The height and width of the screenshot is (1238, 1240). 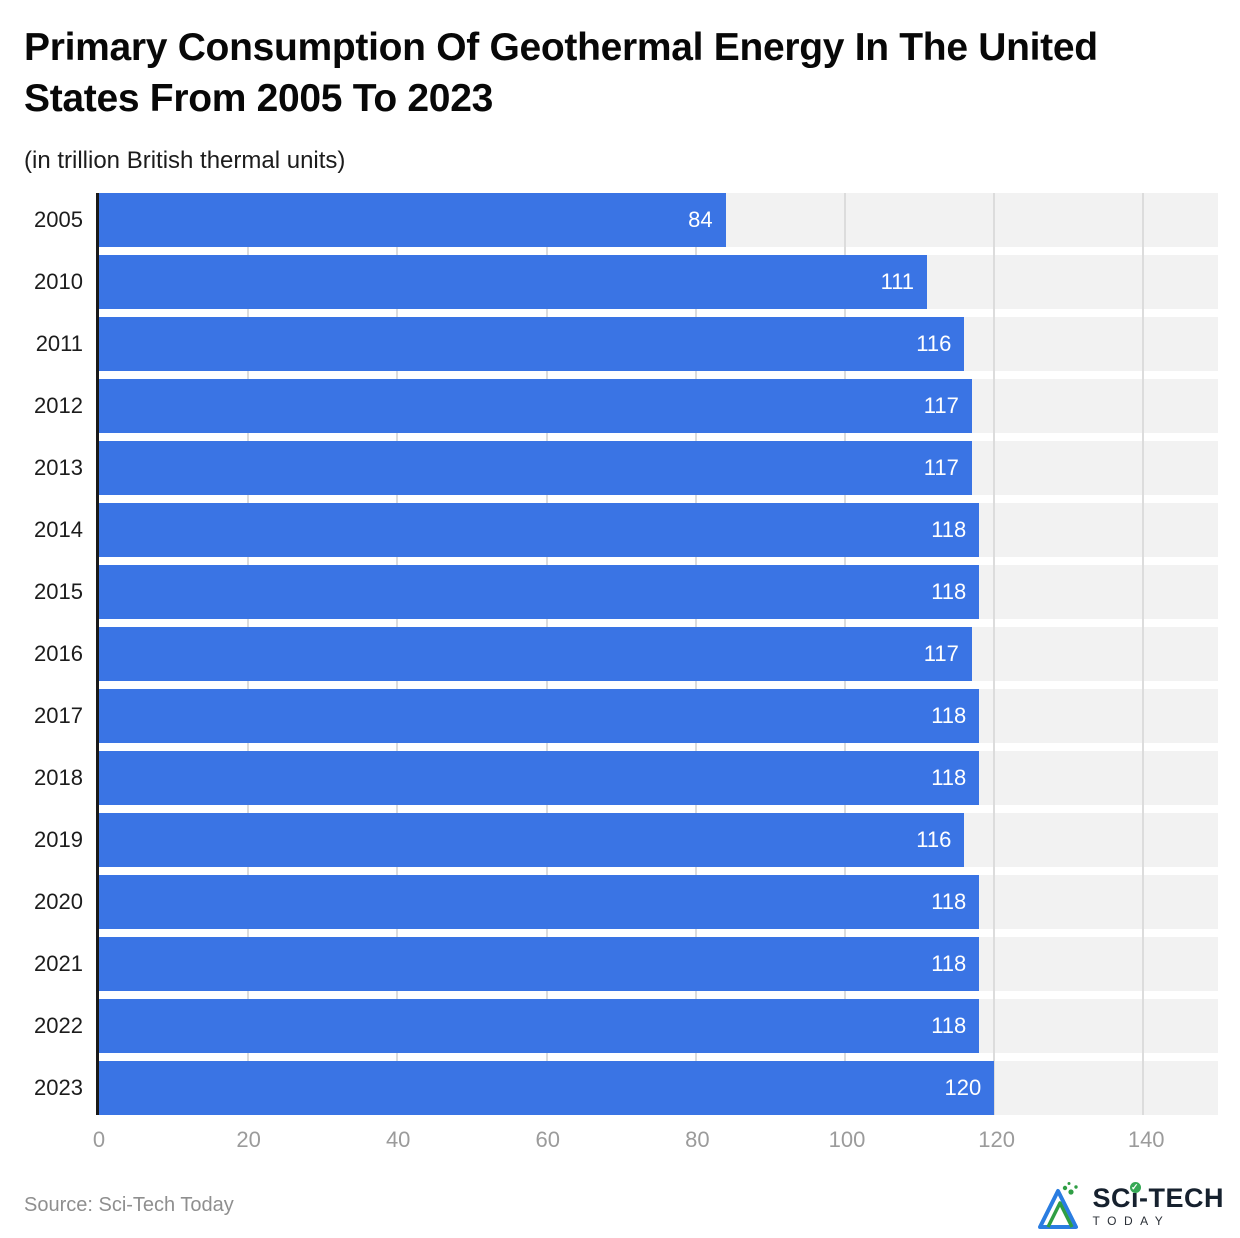 I want to click on bar-row: 2012 117, so click(x=626, y=405).